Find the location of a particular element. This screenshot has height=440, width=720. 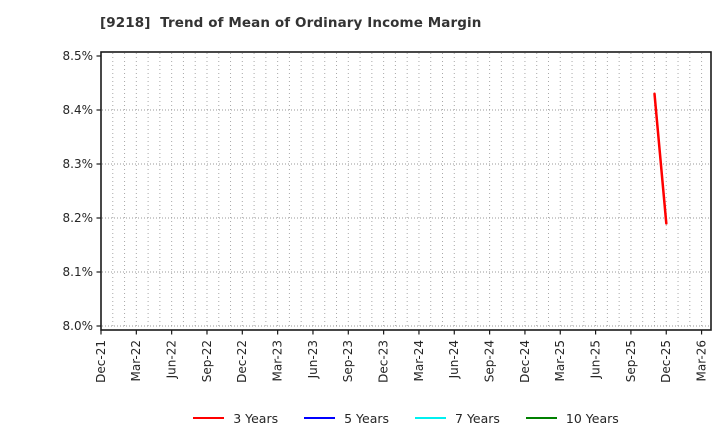

x-tick-label: Sep-25 is located at coordinates (631, 361).